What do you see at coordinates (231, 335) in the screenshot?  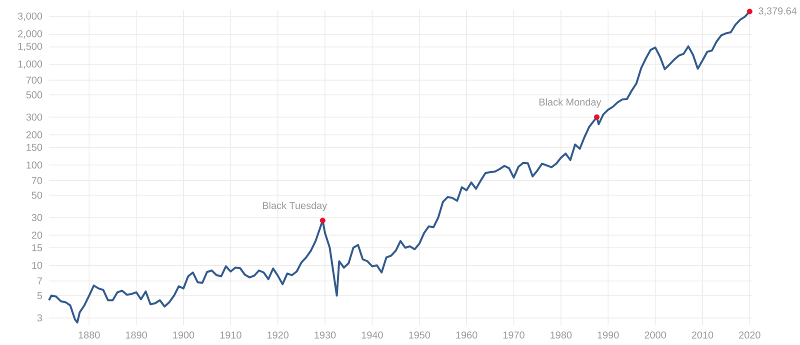 I see `x-tick-label: 1910` at bounding box center [231, 335].